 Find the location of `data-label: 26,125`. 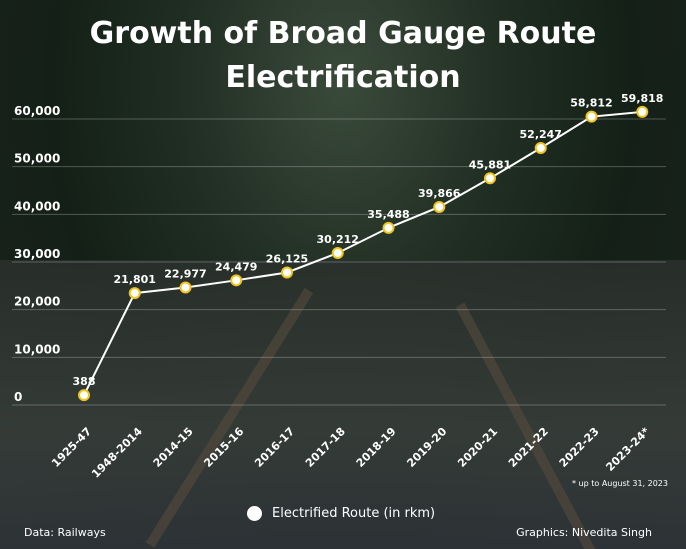

data-label: 26,125 is located at coordinates (287, 258).